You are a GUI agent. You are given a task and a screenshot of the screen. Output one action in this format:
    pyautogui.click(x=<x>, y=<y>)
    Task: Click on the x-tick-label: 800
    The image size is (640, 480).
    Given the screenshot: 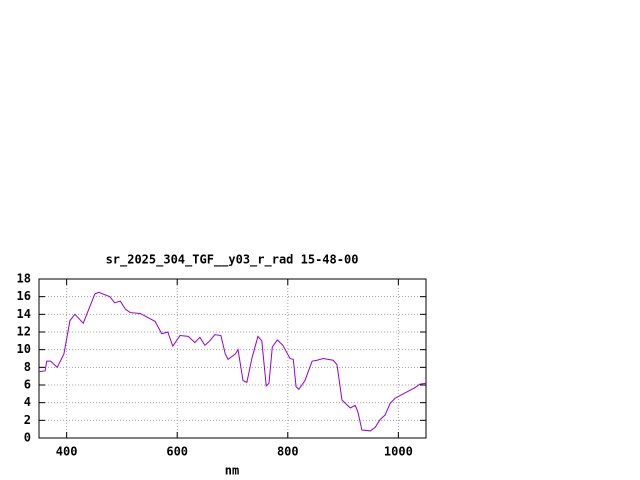 What is the action you would take?
    pyautogui.click(x=288, y=452)
    